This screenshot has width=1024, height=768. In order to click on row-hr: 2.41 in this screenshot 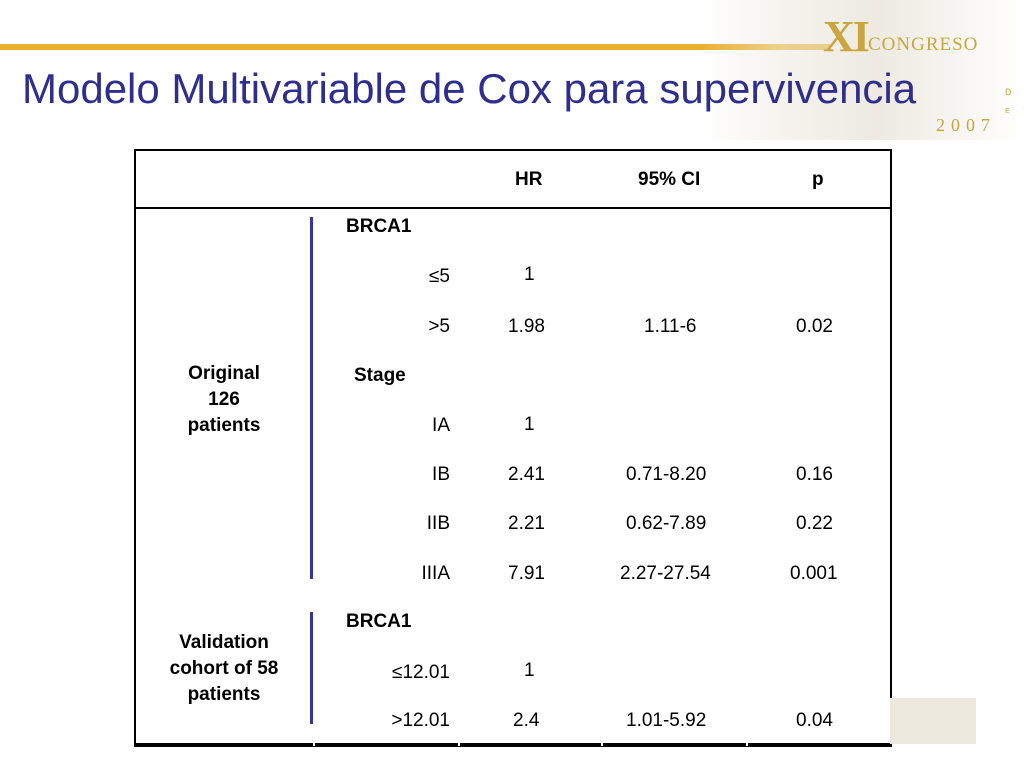, I will do `click(526, 474)`.